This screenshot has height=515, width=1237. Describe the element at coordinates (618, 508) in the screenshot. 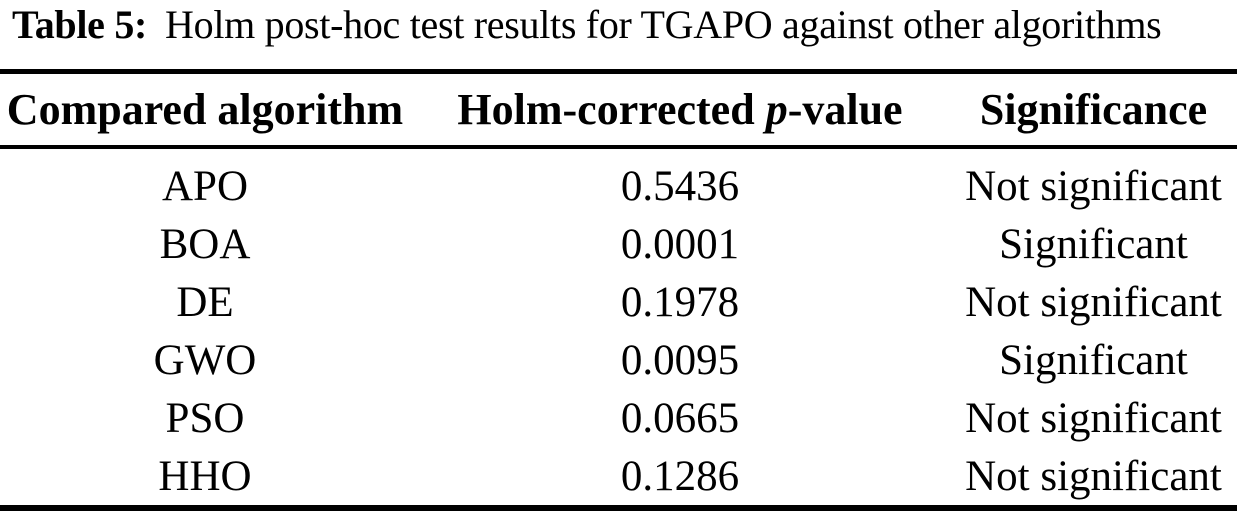

I see `table-bottom-rule` at that location.